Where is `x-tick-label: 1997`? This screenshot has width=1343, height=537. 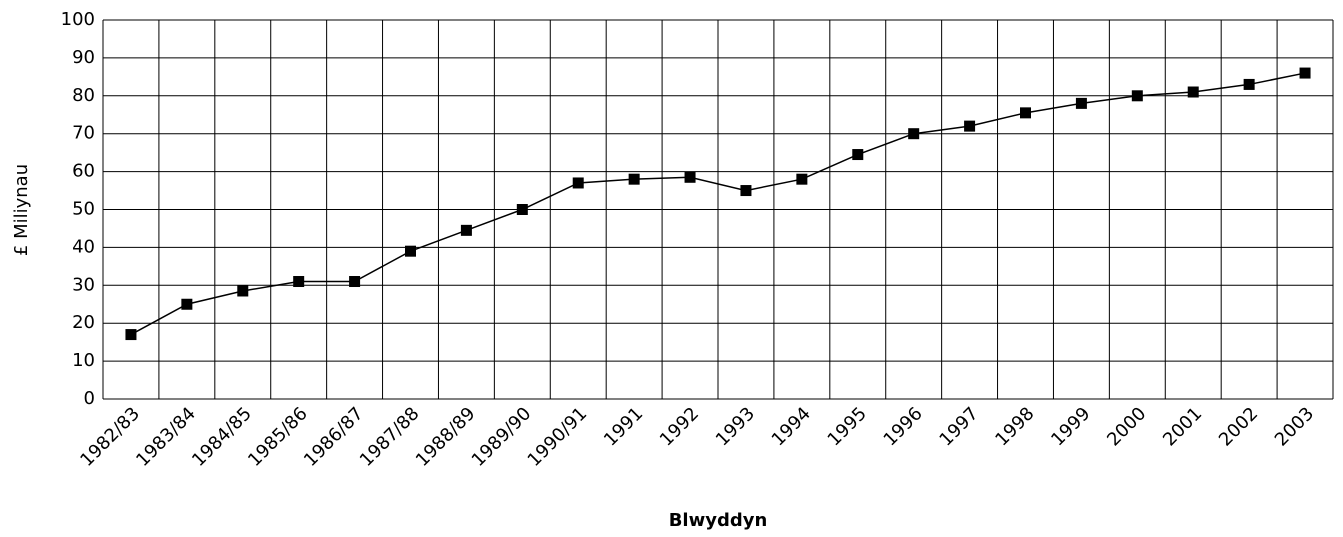
x-tick-label: 1997 is located at coordinates (958, 426).